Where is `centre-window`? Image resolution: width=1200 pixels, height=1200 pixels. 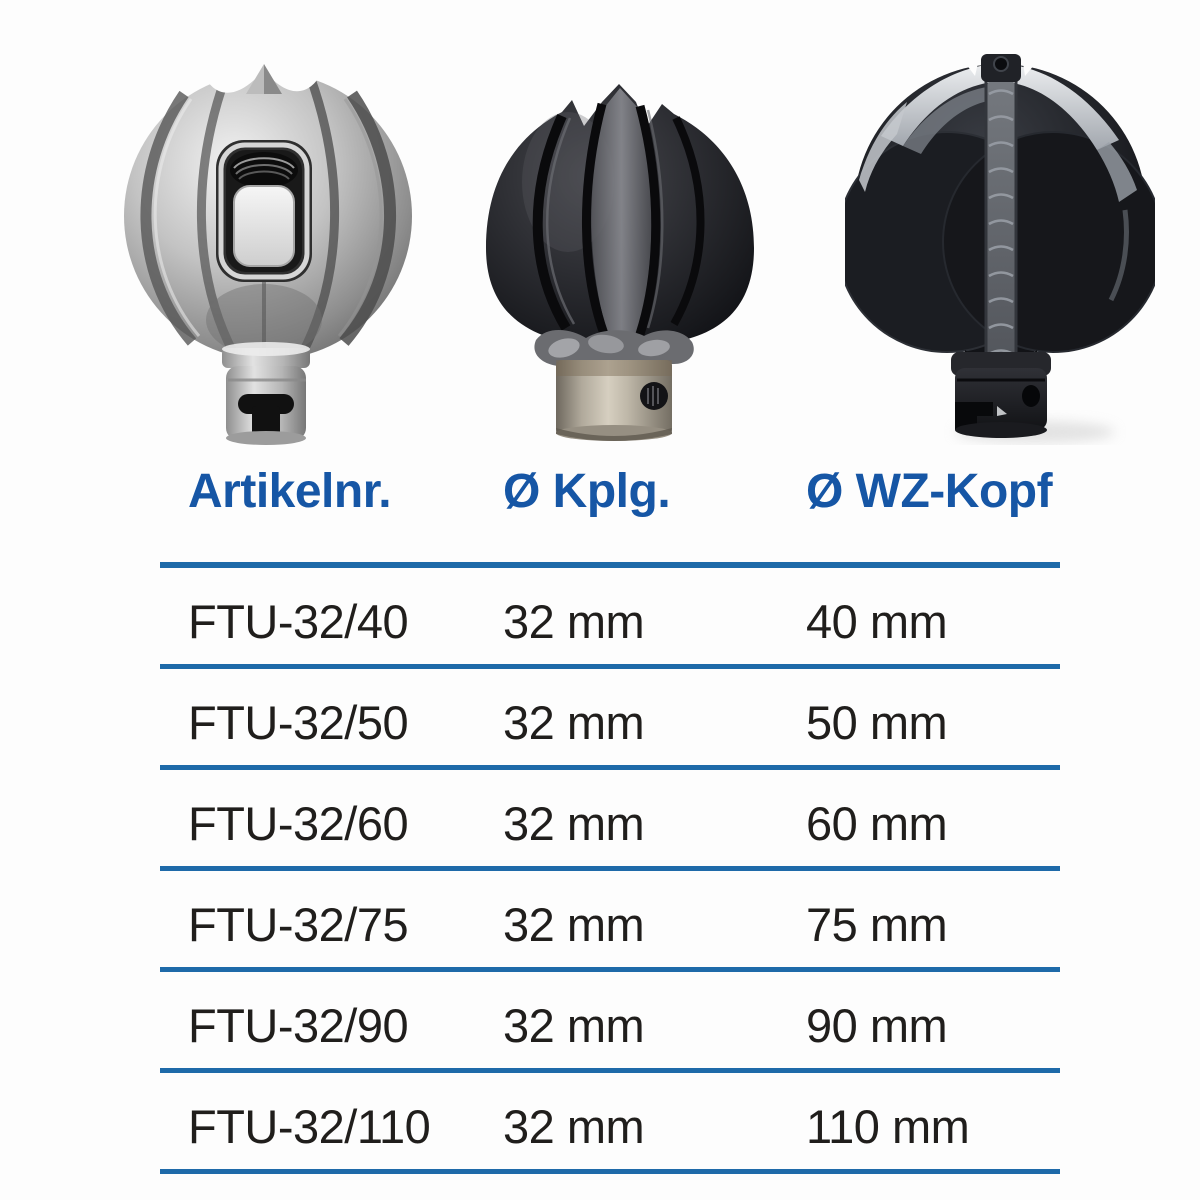
centre-window is located at coordinates (264, 211).